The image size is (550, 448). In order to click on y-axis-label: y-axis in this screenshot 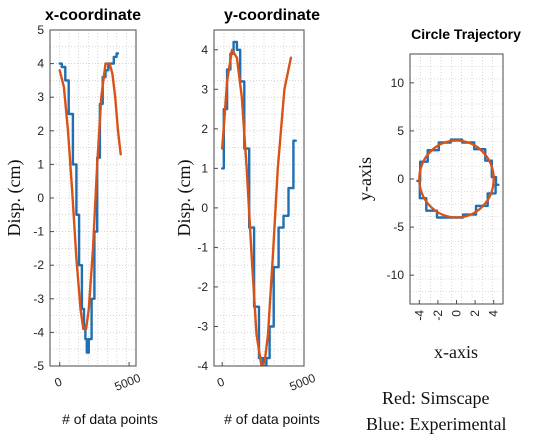, I will do `click(365, 179)`.